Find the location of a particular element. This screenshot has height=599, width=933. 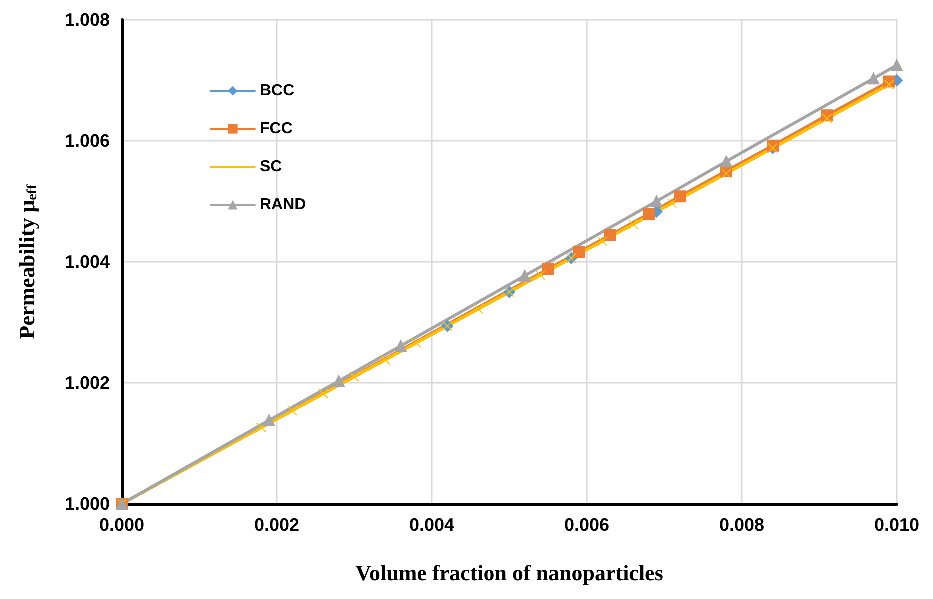

x-tick-label: 0.004 is located at coordinates (432, 525).